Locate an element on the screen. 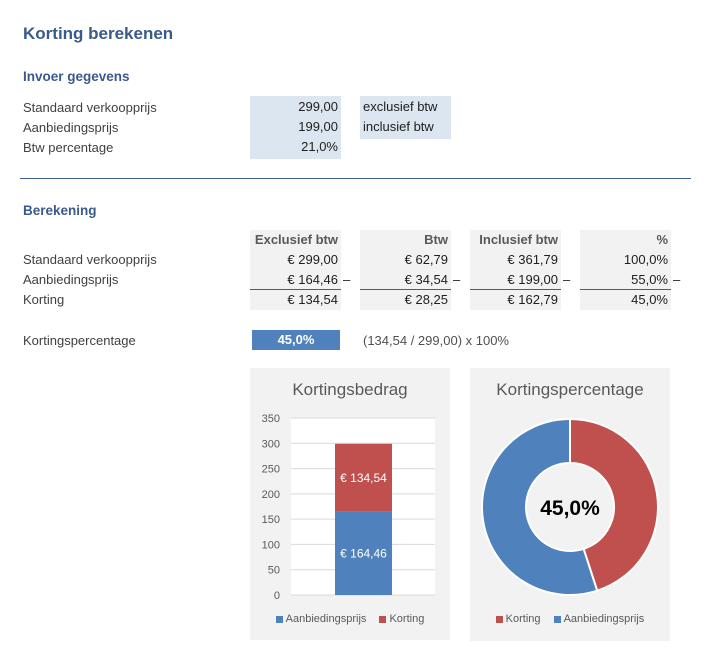 This screenshot has width=711, height=661. page-title: Korting berekenen is located at coordinates (98, 33).